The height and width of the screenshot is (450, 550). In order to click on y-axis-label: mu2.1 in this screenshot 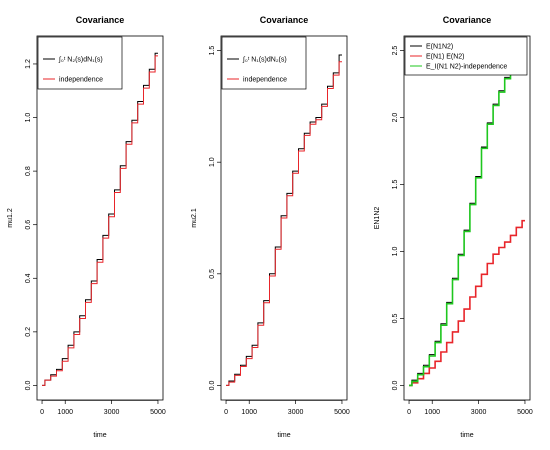, I will do `click(194, 218)`.